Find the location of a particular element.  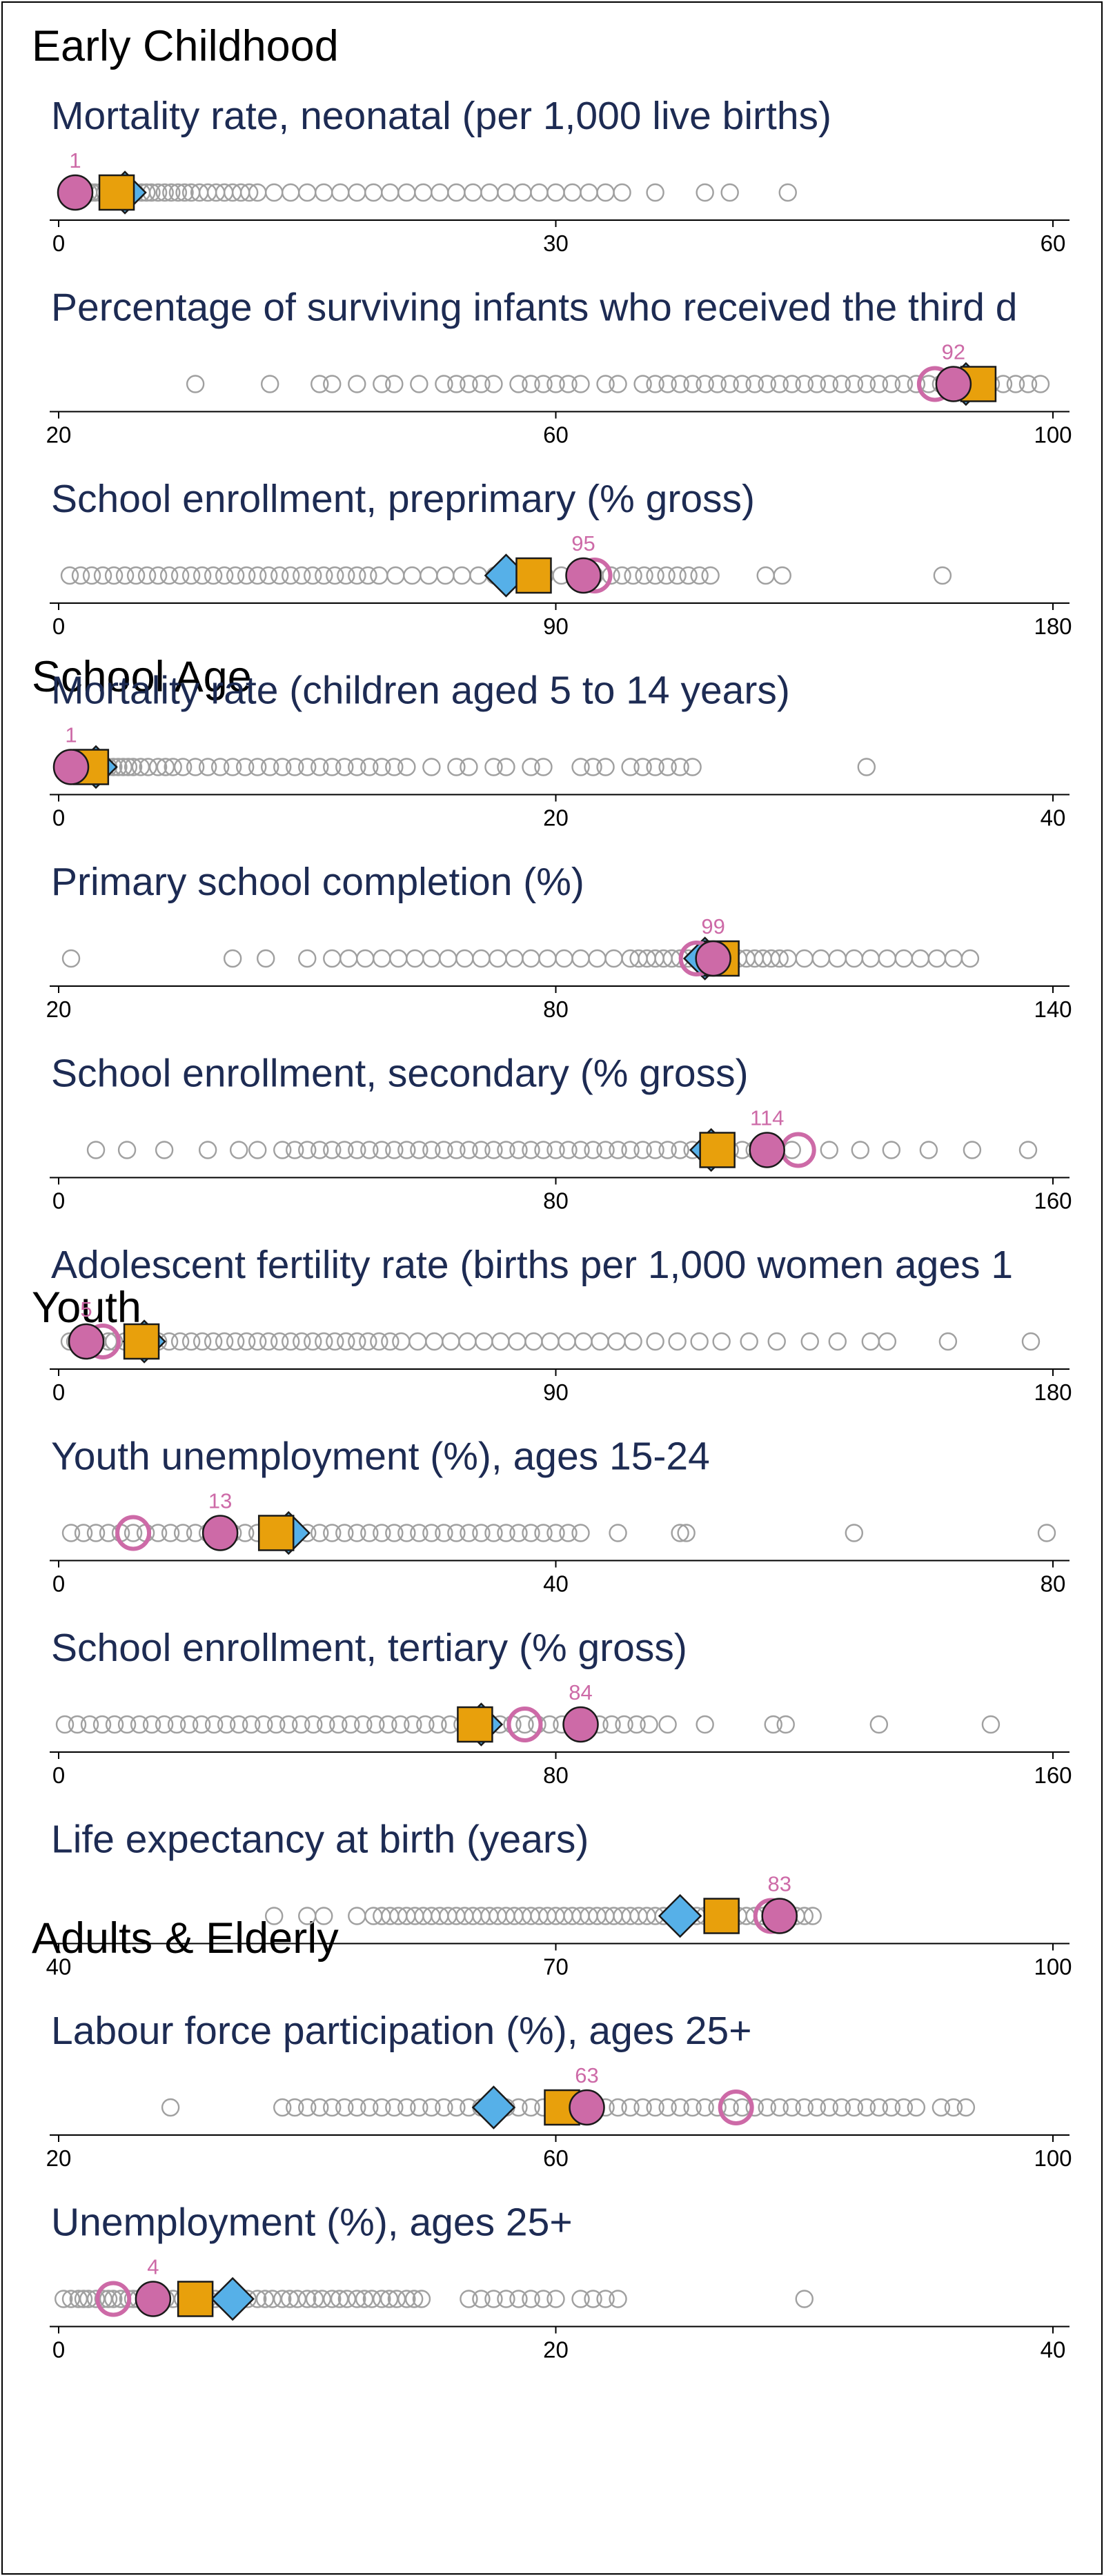

indicator-title: School enrollment, tertiary (% gross) is located at coordinates (369, 1648).